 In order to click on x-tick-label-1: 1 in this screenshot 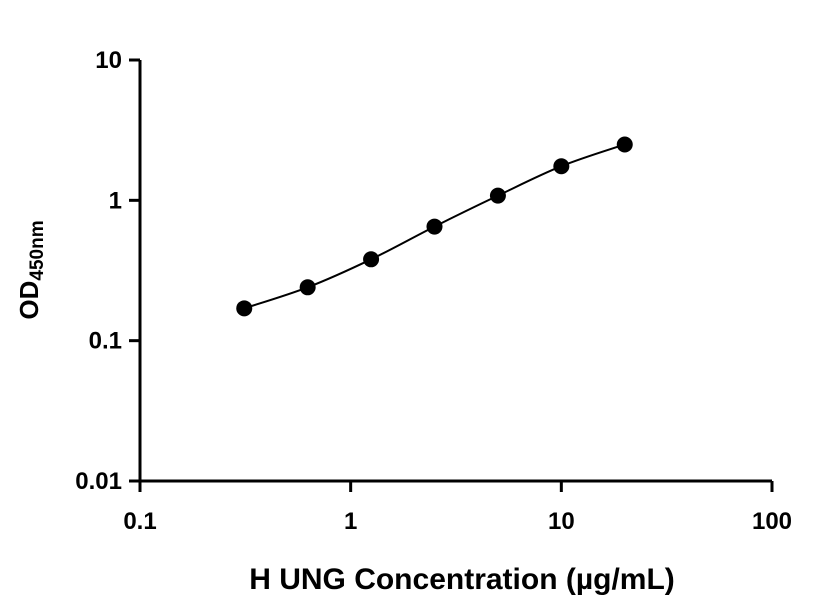, I will do `click(350, 521)`.